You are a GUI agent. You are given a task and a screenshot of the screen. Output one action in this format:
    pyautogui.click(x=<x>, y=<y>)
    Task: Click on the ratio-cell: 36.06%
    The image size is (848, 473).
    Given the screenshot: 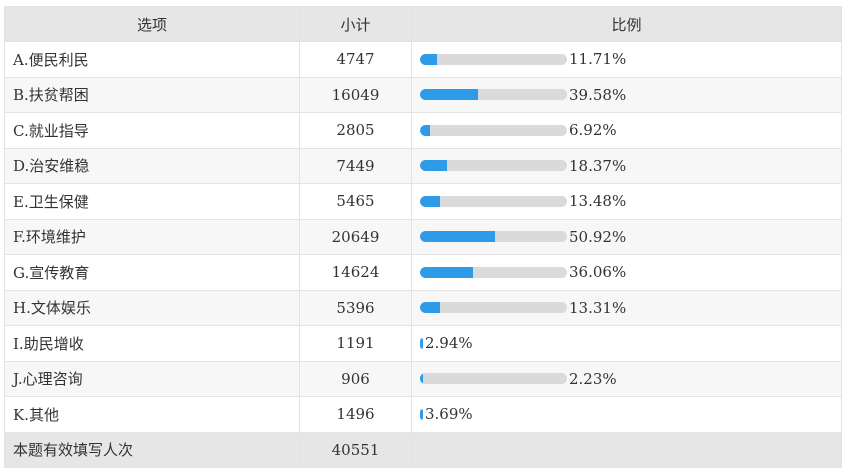 What is the action you would take?
    pyautogui.click(x=626, y=272)
    